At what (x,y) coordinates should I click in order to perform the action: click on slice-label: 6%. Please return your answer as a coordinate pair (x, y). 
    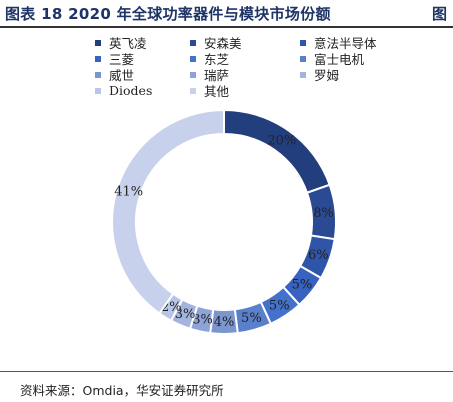
    Looking at the image, I should click on (318, 255).